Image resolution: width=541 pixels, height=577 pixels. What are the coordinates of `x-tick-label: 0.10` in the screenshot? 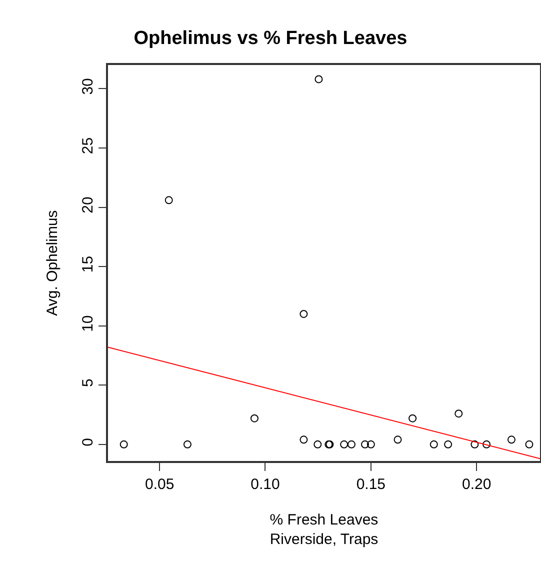 It's located at (265, 484).